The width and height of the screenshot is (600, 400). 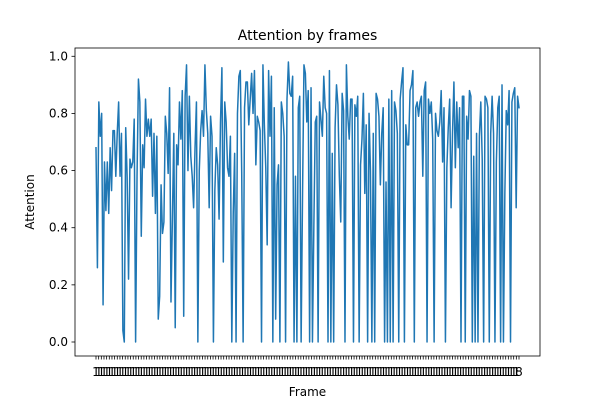 I want to click on y-tick-label: 1.0, so click(x=58, y=56).